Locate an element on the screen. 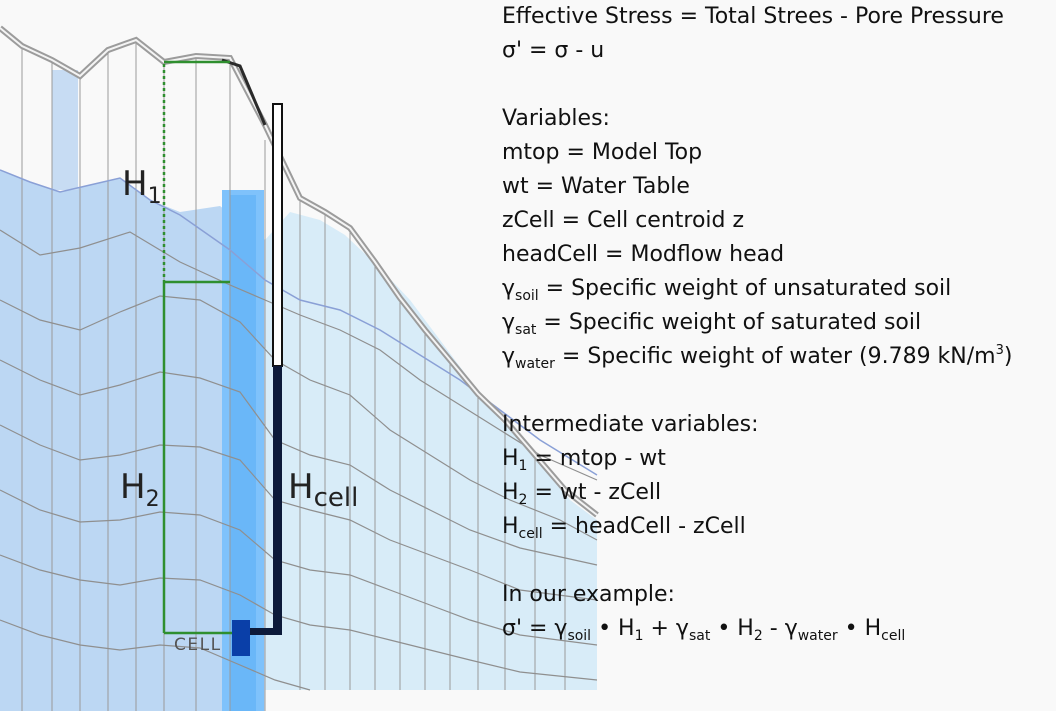 Image resolution: width=1056 pixels, height=711 pixels. variables-heading: Variables: is located at coordinates (556, 118).